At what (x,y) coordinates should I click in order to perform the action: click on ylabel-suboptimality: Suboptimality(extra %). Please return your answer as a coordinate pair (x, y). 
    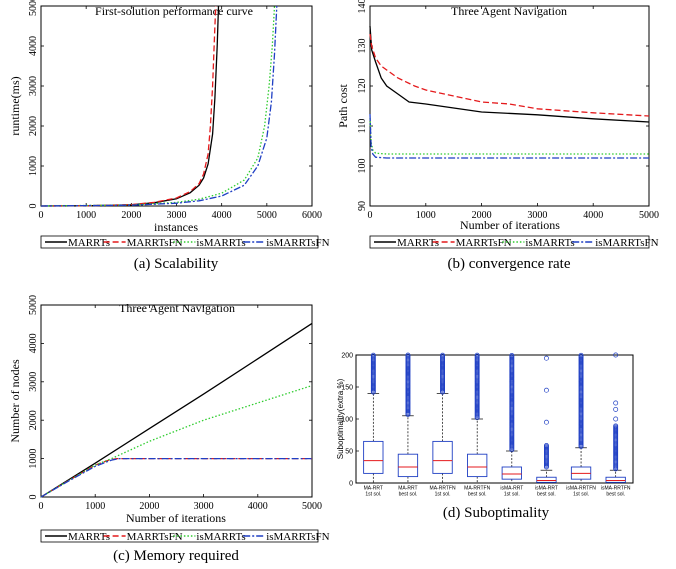
    Looking at the image, I should click on (340, 418).